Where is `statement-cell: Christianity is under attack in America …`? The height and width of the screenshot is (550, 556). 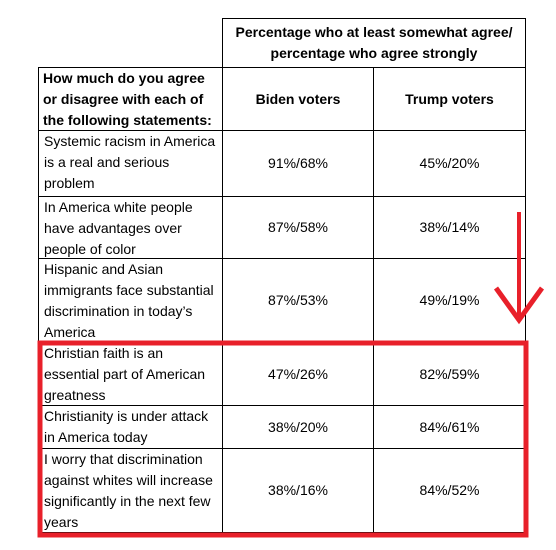 statement-cell: Christianity is under attack in America … is located at coordinates (130, 427).